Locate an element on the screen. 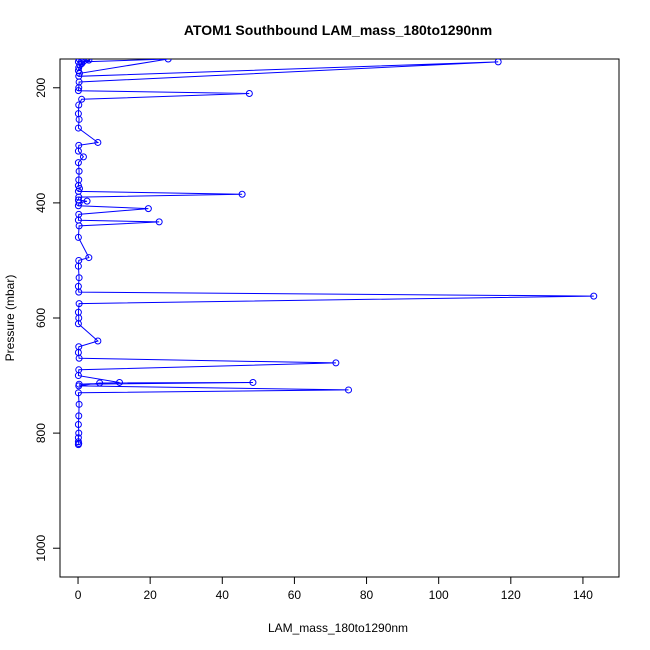 The height and width of the screenshot is (650, 650). y-axis: 200 400 600 800 1000 is located at coordinates (47, 319).